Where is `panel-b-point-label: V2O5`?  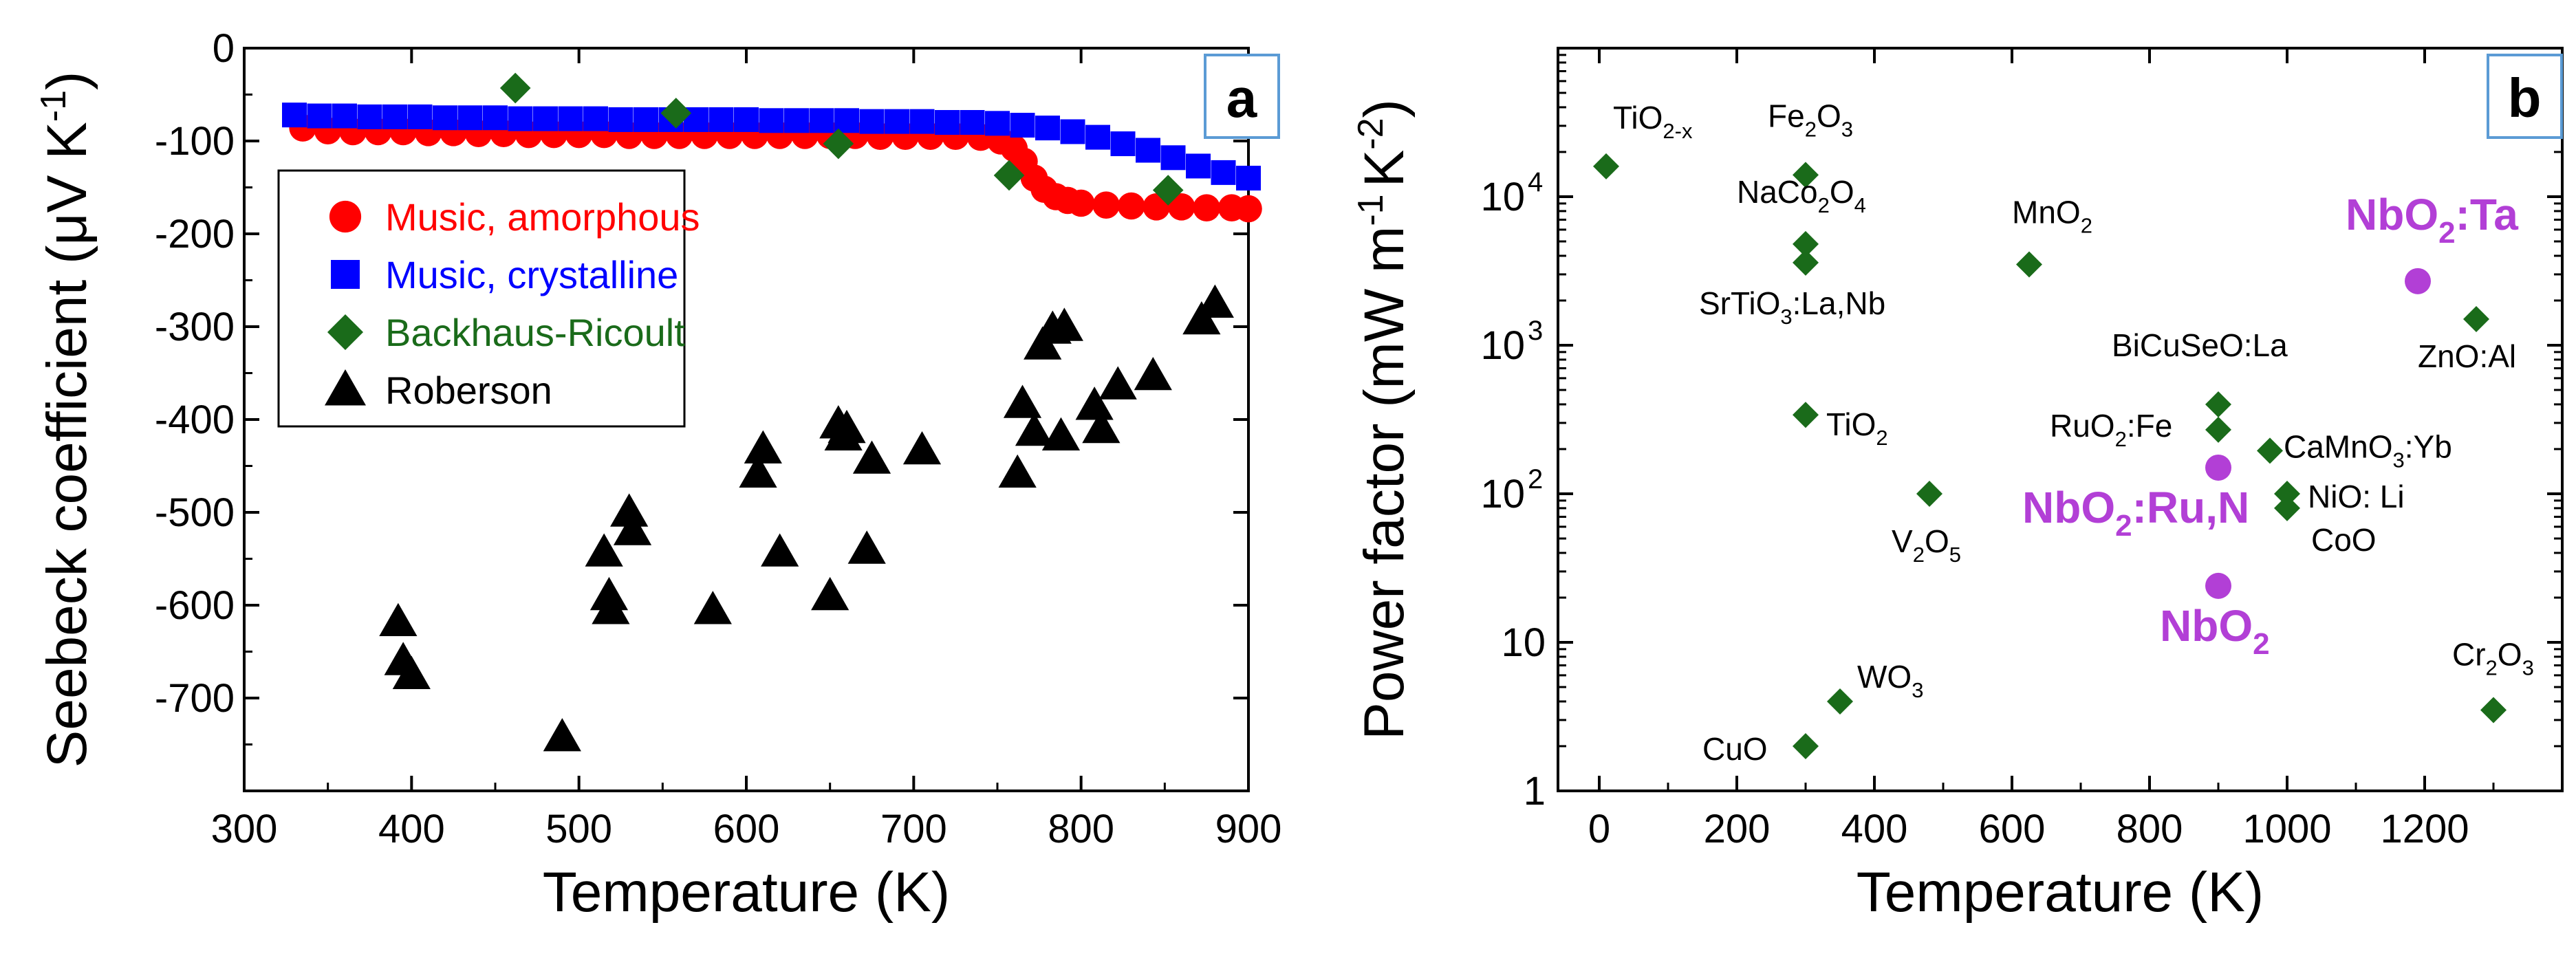
panel-b-point-label: V2O5 is located at coordinates (1926, 545).